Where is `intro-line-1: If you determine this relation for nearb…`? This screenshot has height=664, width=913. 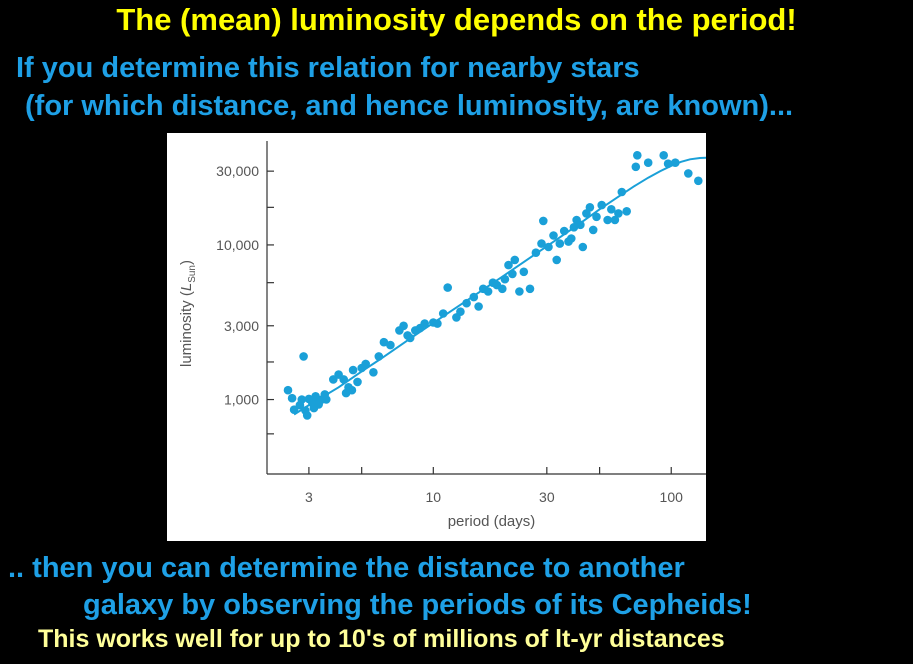
intro-line-1: If you determine this relation for nearb… is located at coordinates (328, 68).